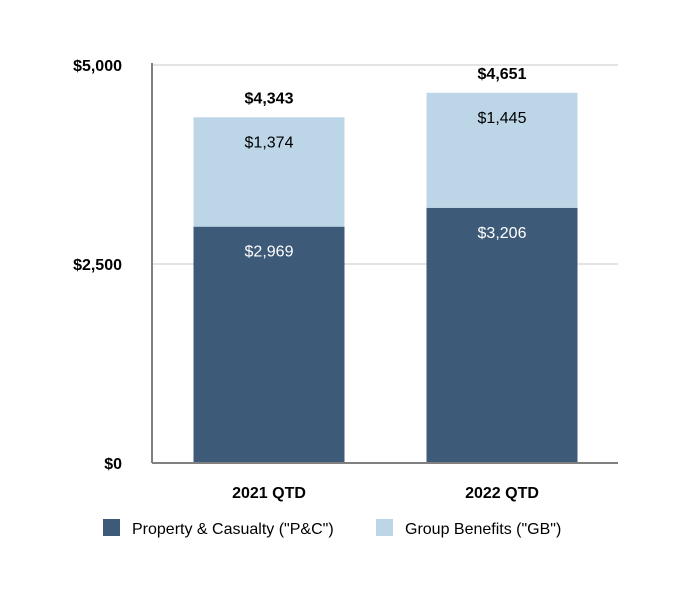  What do you see at coordinates (386, 163) in the screenshot?
I see `data-labels: $2,969 $1,374 $4,343 $3,206 $1,445 $4,651` at bounding box center [386, 163].